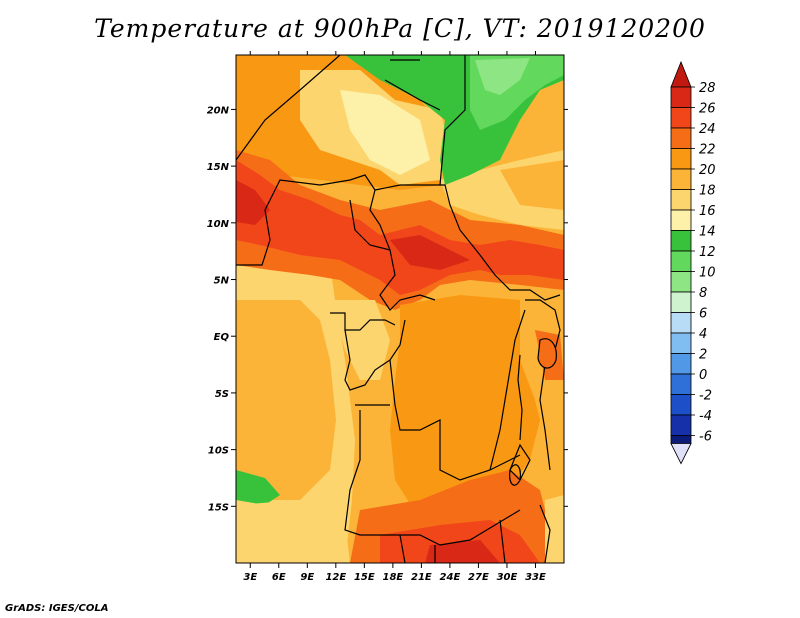 The width and height of the screenshot is (800, 618). Describe the element at coordinates (507, 577) in the screenshot. I see `lon-tick-label: 30E` at that location.